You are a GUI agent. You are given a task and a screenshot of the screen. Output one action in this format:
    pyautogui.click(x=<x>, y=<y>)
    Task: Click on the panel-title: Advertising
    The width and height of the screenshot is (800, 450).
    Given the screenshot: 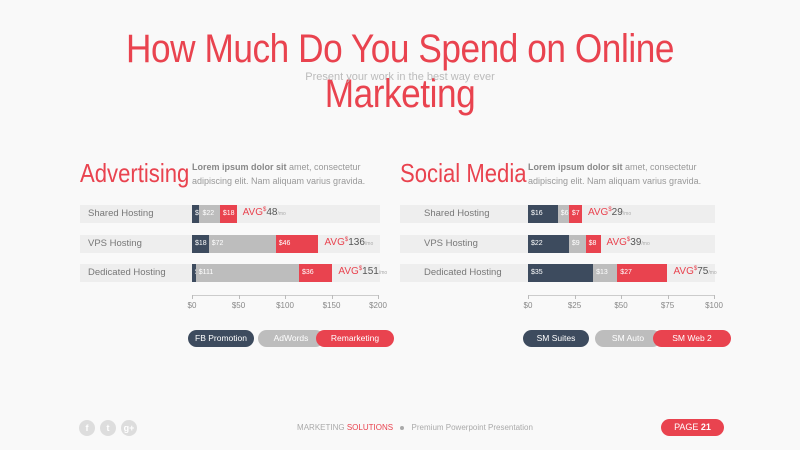 What is the action you would take?
    pyautogui.click(x=135, y=173)
    